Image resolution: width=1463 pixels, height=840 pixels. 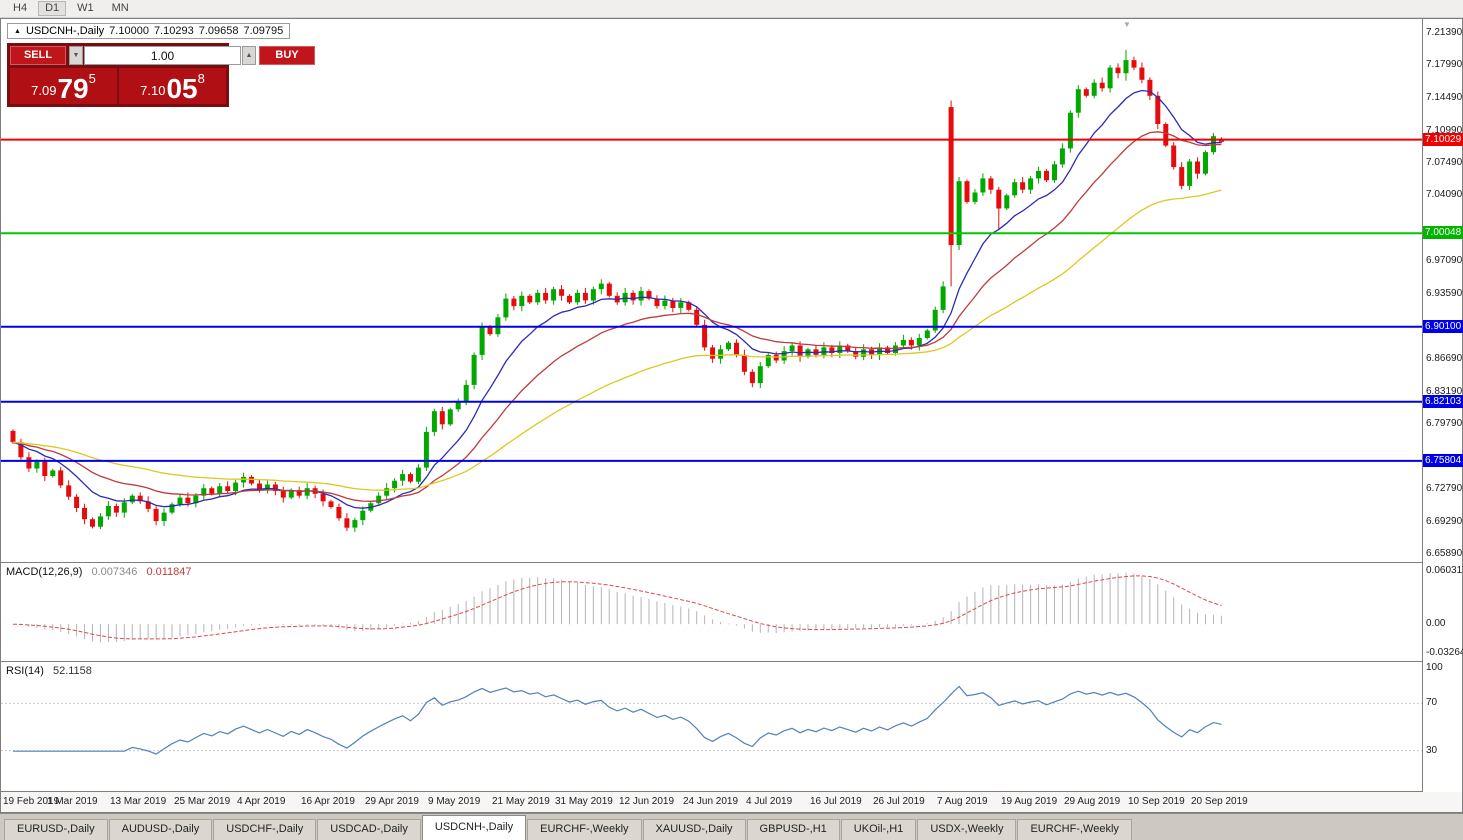 I want to click on rsi-tick-label: 30, so click(x=1432, y=750).